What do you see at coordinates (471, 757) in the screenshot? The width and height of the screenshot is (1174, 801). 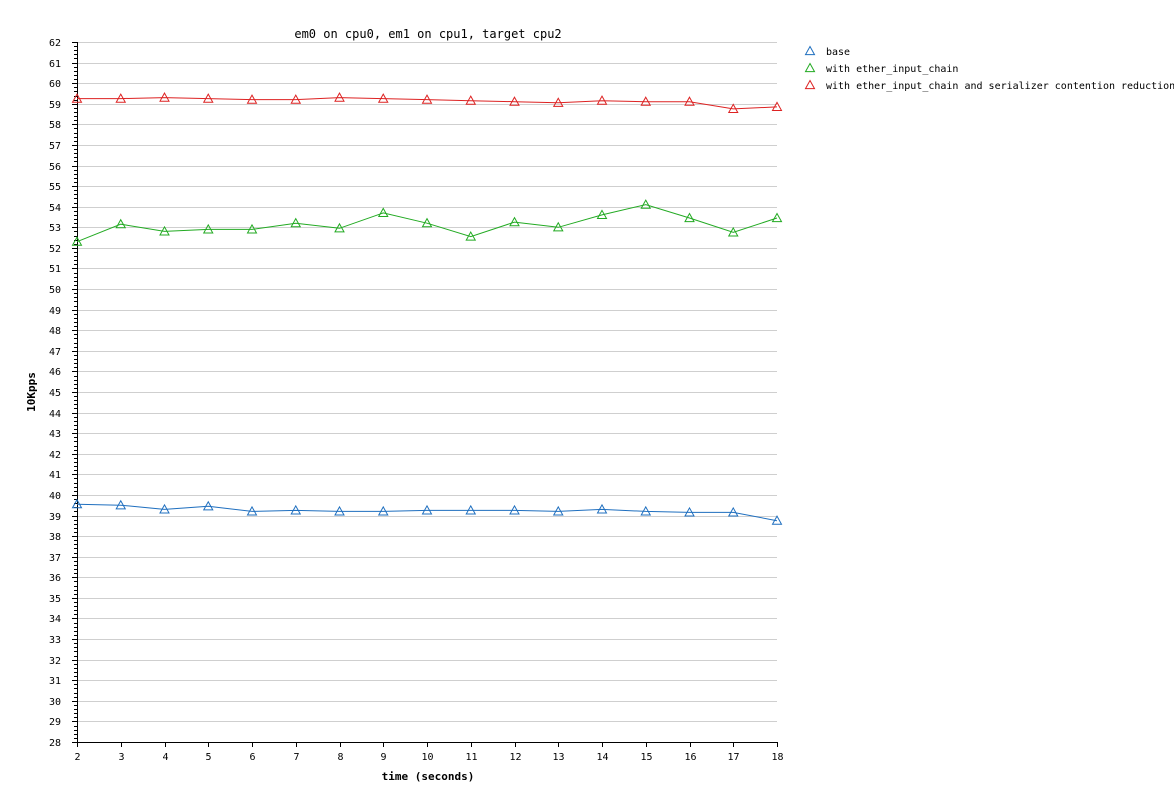 I see `x-tick-label: 11` at bounding box center [471, 757].